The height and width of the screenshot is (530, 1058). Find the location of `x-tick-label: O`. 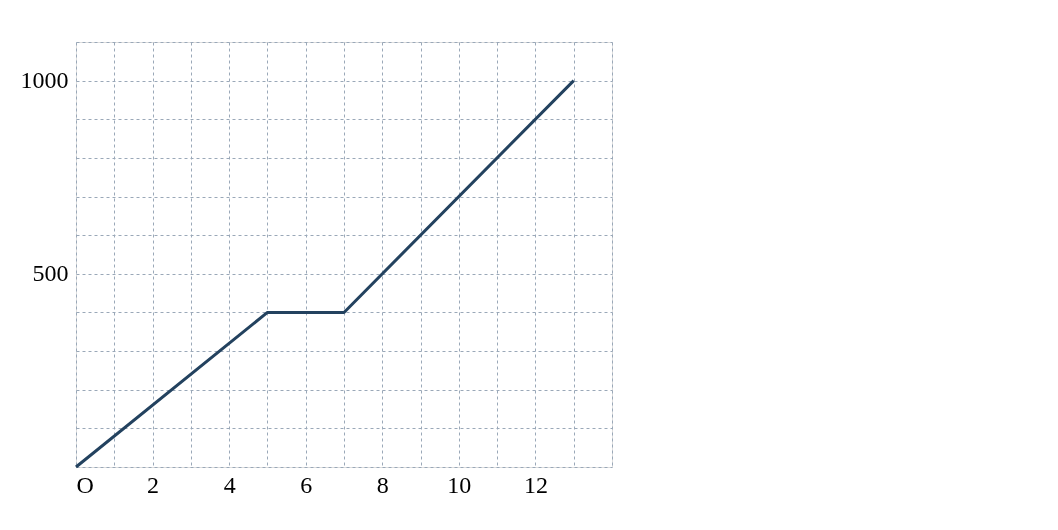

x-tick-label: O is located at coordinates (85, 484).